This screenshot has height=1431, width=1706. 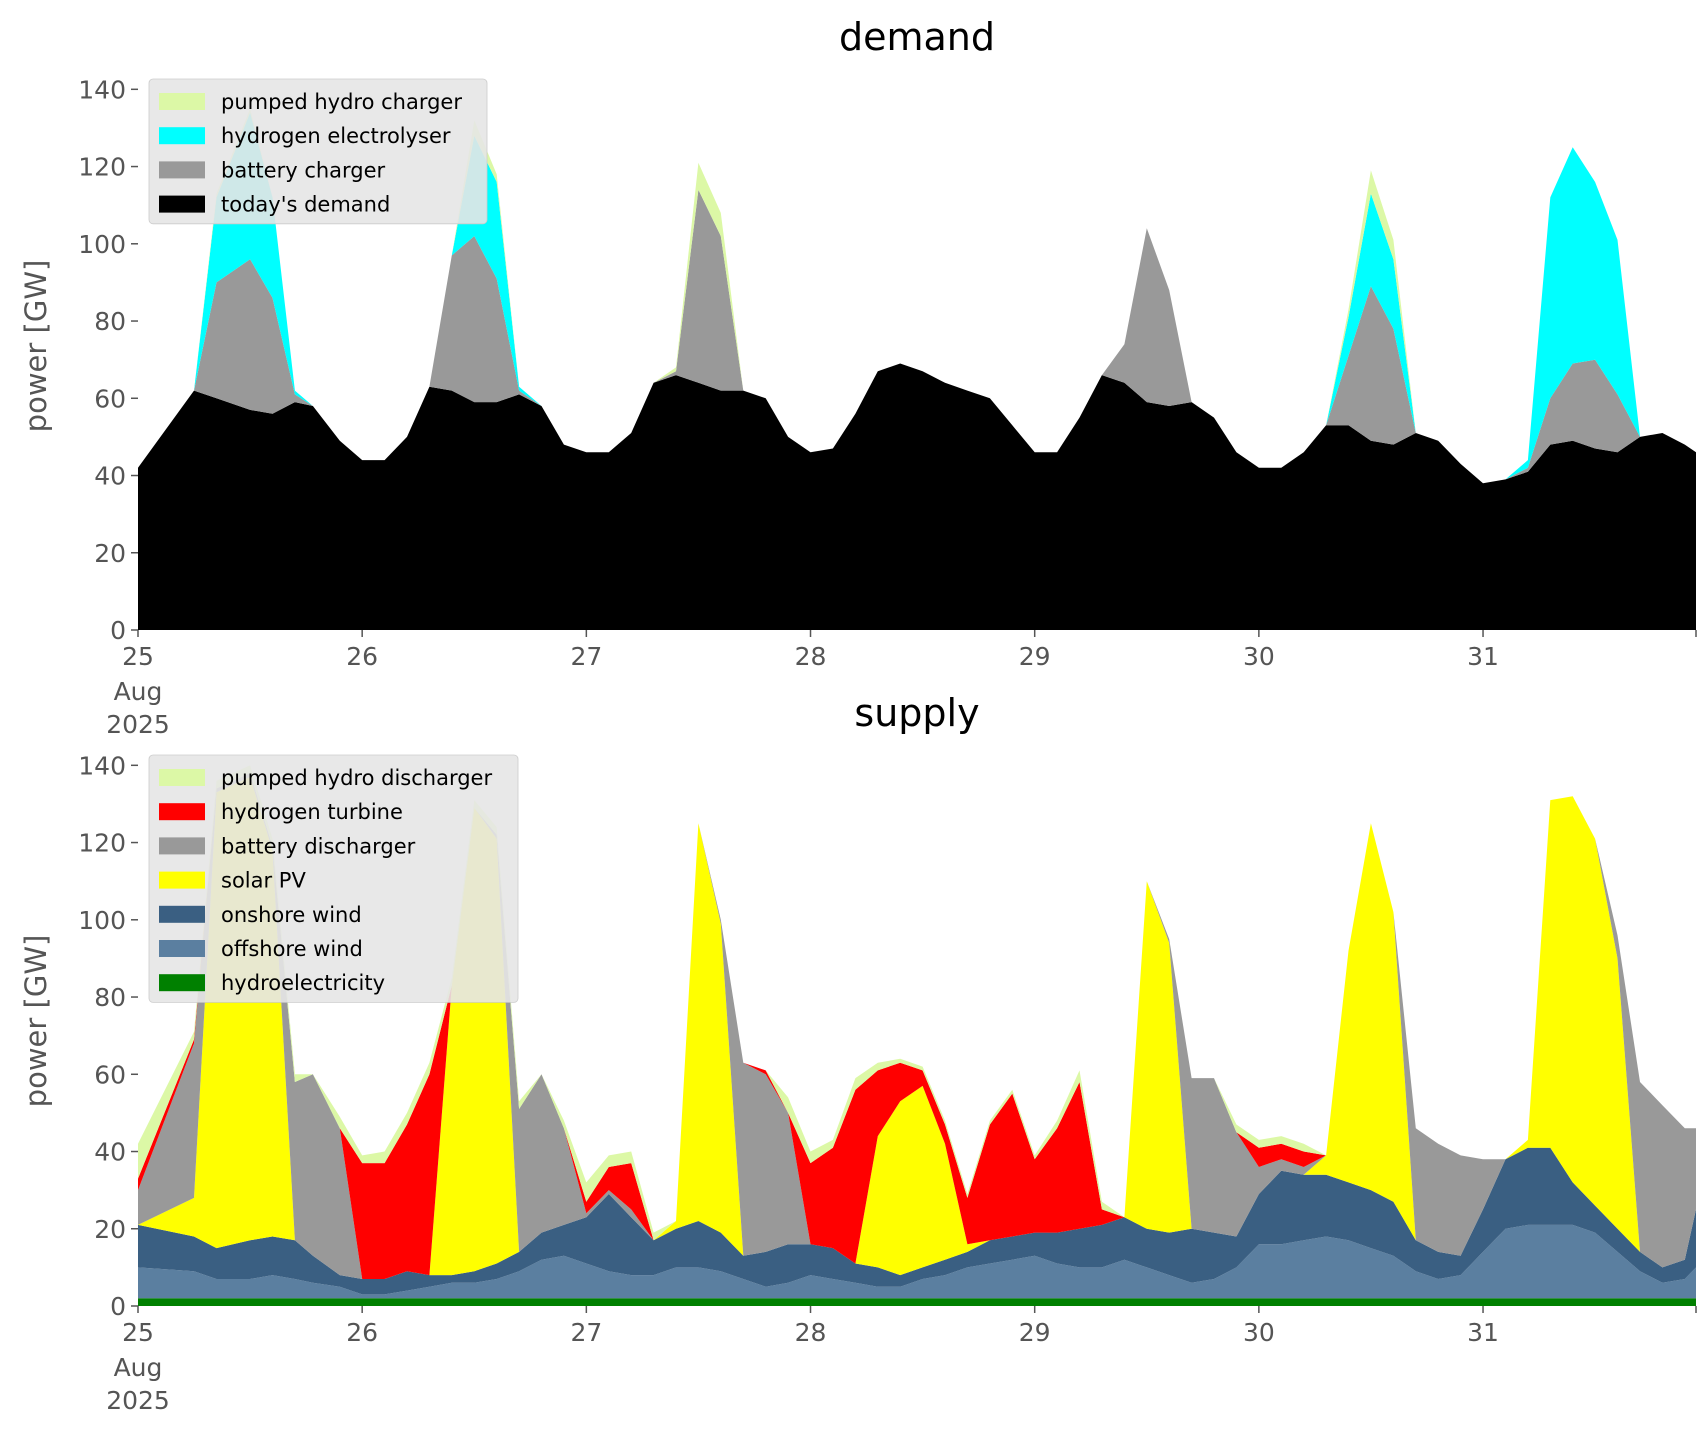 What do you see at coordinates (917, 1221) in the screenshot?
I see `area-onshore-wind` at bounding box center [917, 1221].